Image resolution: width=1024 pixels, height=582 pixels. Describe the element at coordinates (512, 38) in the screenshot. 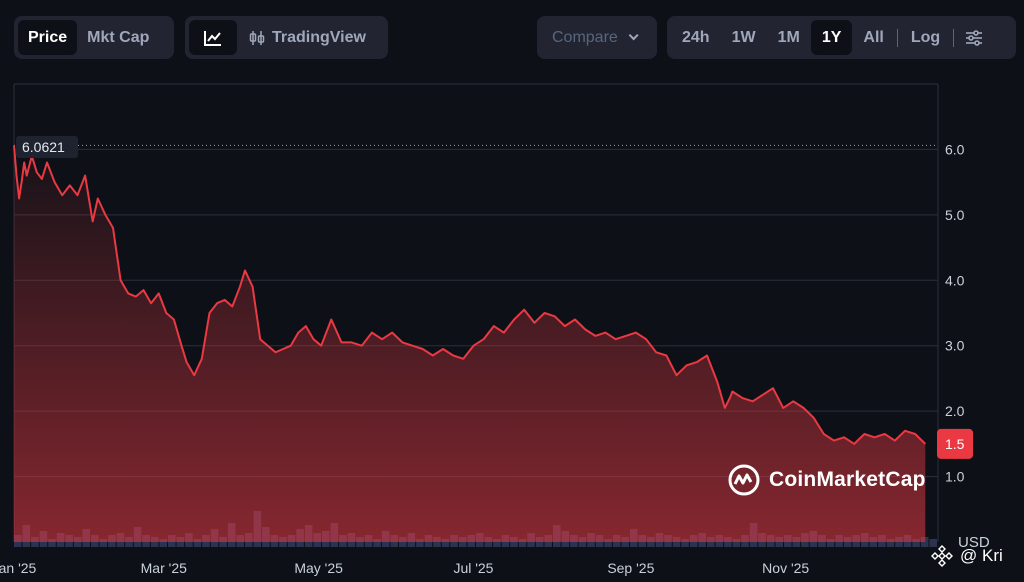

I see `chart-toolbar: Price Mkt Cap TradingView Compare 24h` at that location.